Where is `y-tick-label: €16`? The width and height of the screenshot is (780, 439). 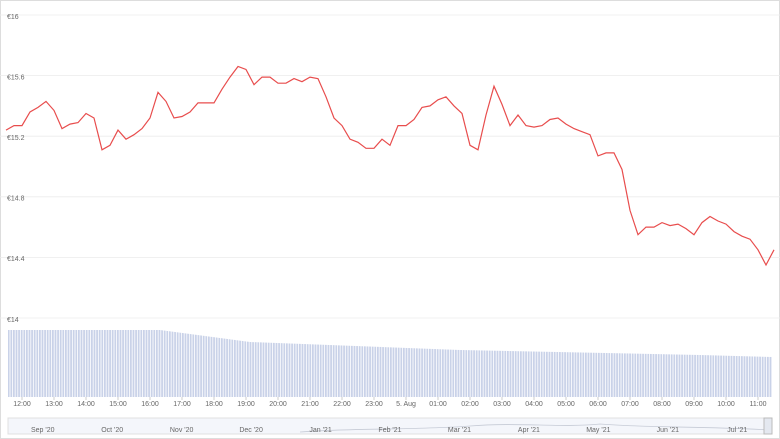 y-tick-label: €16 is located at coordinates (13, 17).